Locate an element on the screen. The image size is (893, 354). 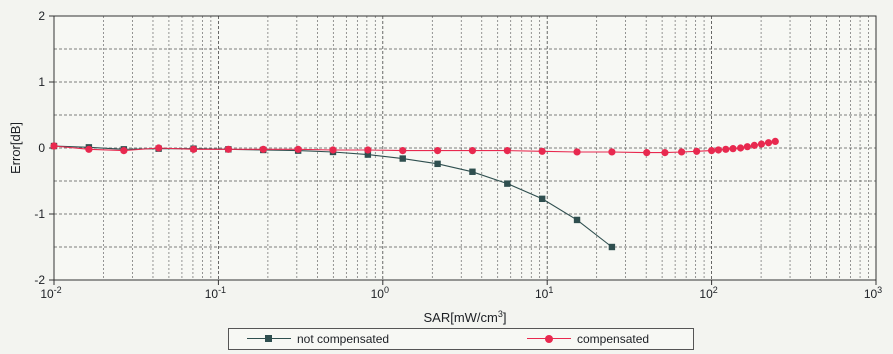
y-axis-label: Error[dB] is located at coordinates (15, 148).